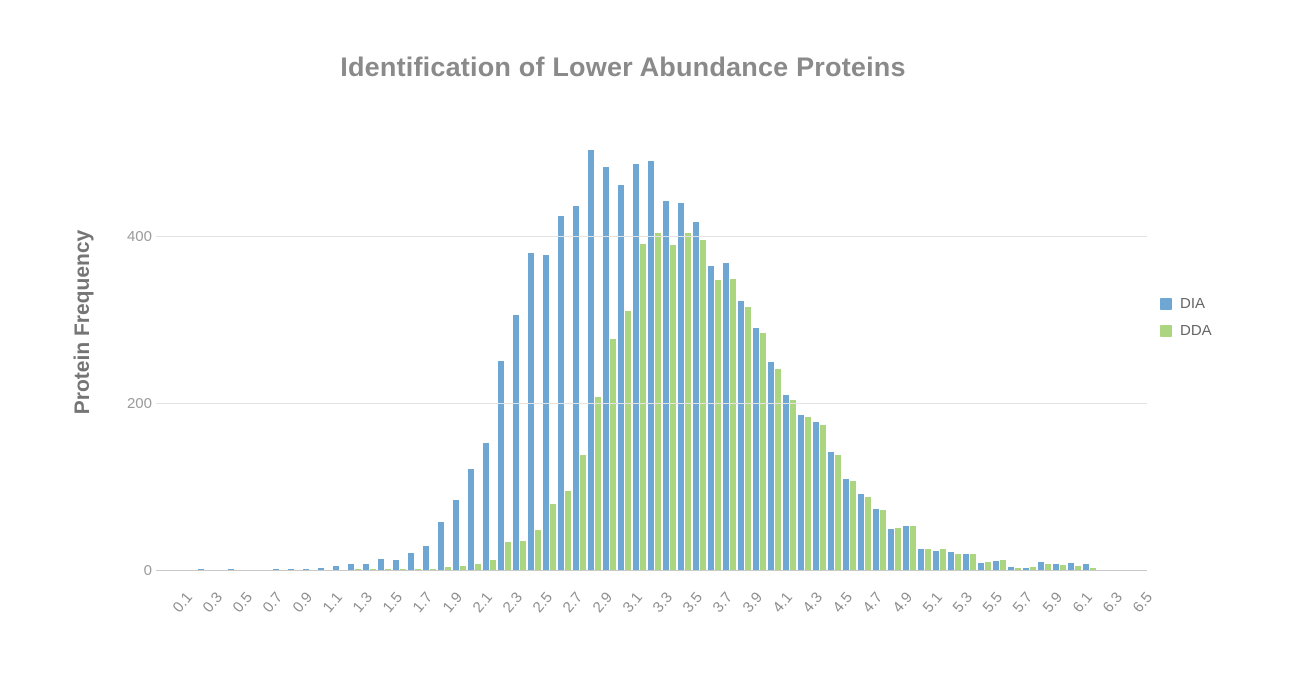  I want to click on x-axis-line, so click(651, 570).